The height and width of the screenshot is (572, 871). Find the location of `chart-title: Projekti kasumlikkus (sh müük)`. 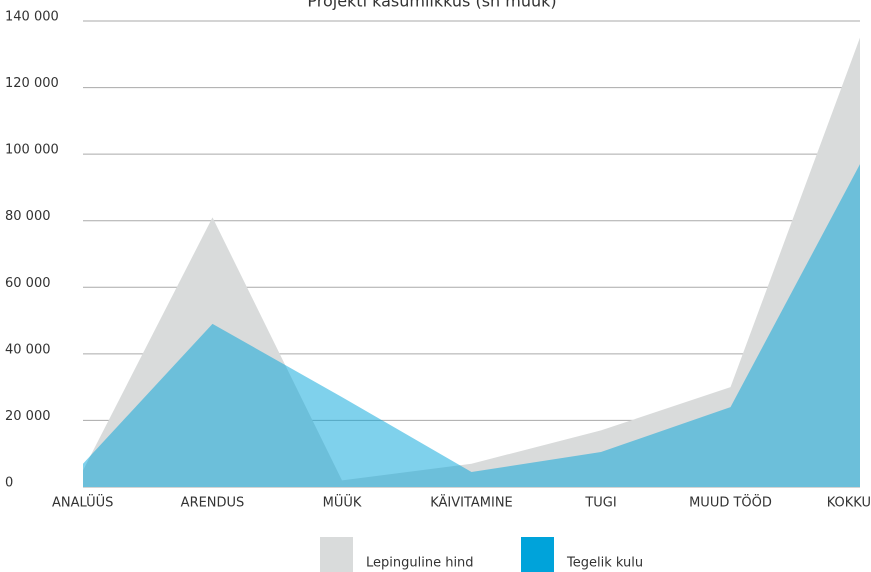

chart-title: Projekti kasumlikkus (sh müük) is located at coordinates (431, 5).